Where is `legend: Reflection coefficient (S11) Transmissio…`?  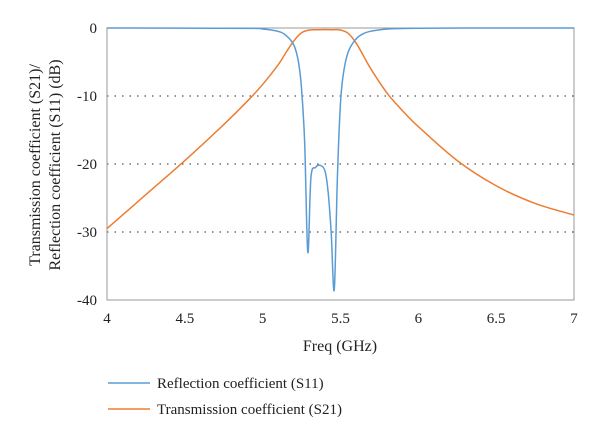
legend: Reflection coefficient (S11) Transmissio… is located at coordinates (225, 397).